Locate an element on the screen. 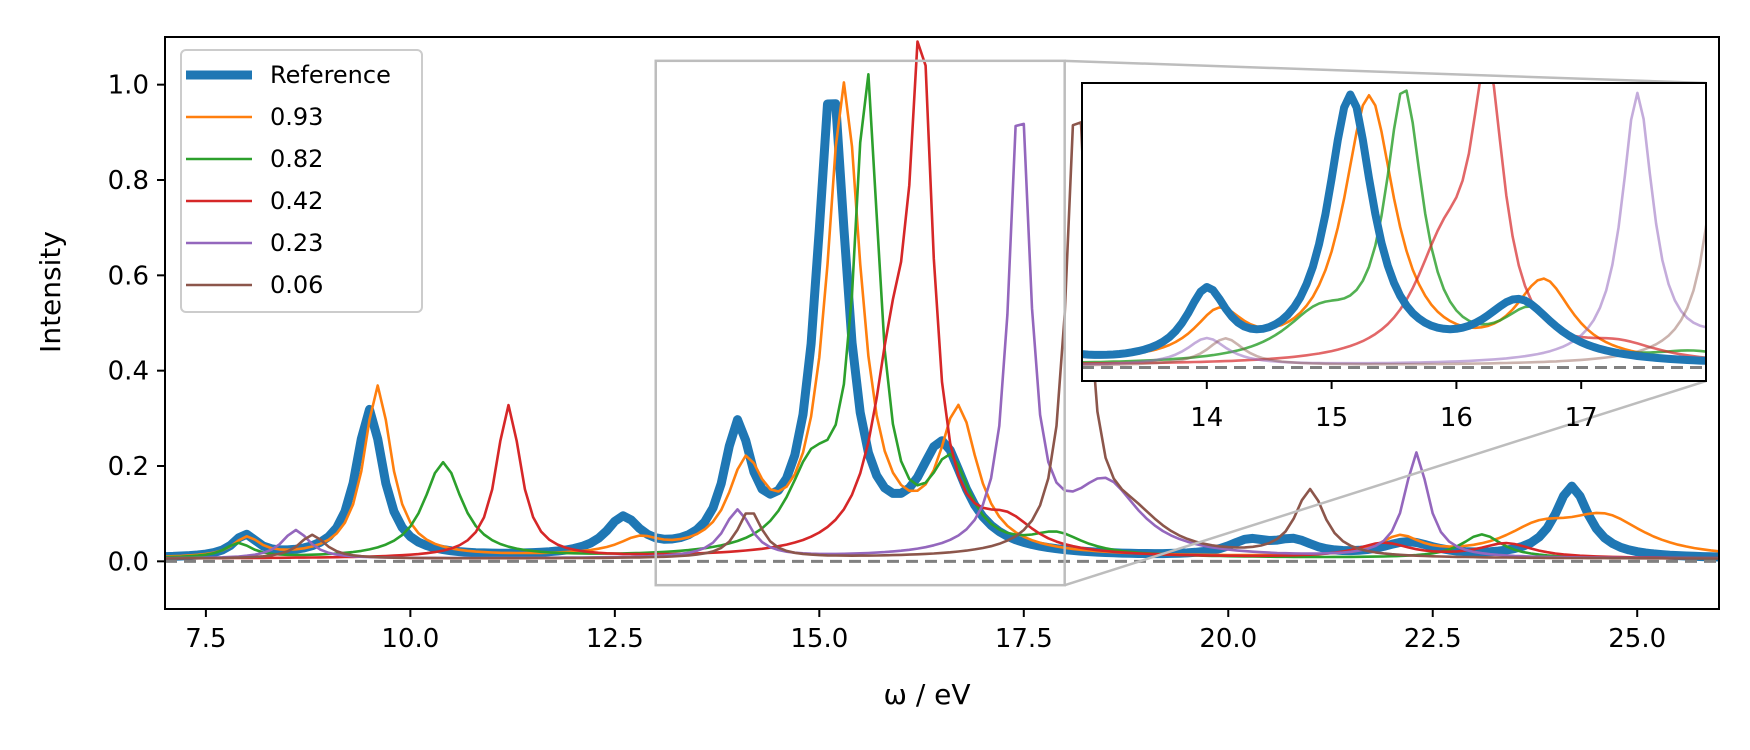  inset-series-line-reference is located at coordinates (1394, 227).